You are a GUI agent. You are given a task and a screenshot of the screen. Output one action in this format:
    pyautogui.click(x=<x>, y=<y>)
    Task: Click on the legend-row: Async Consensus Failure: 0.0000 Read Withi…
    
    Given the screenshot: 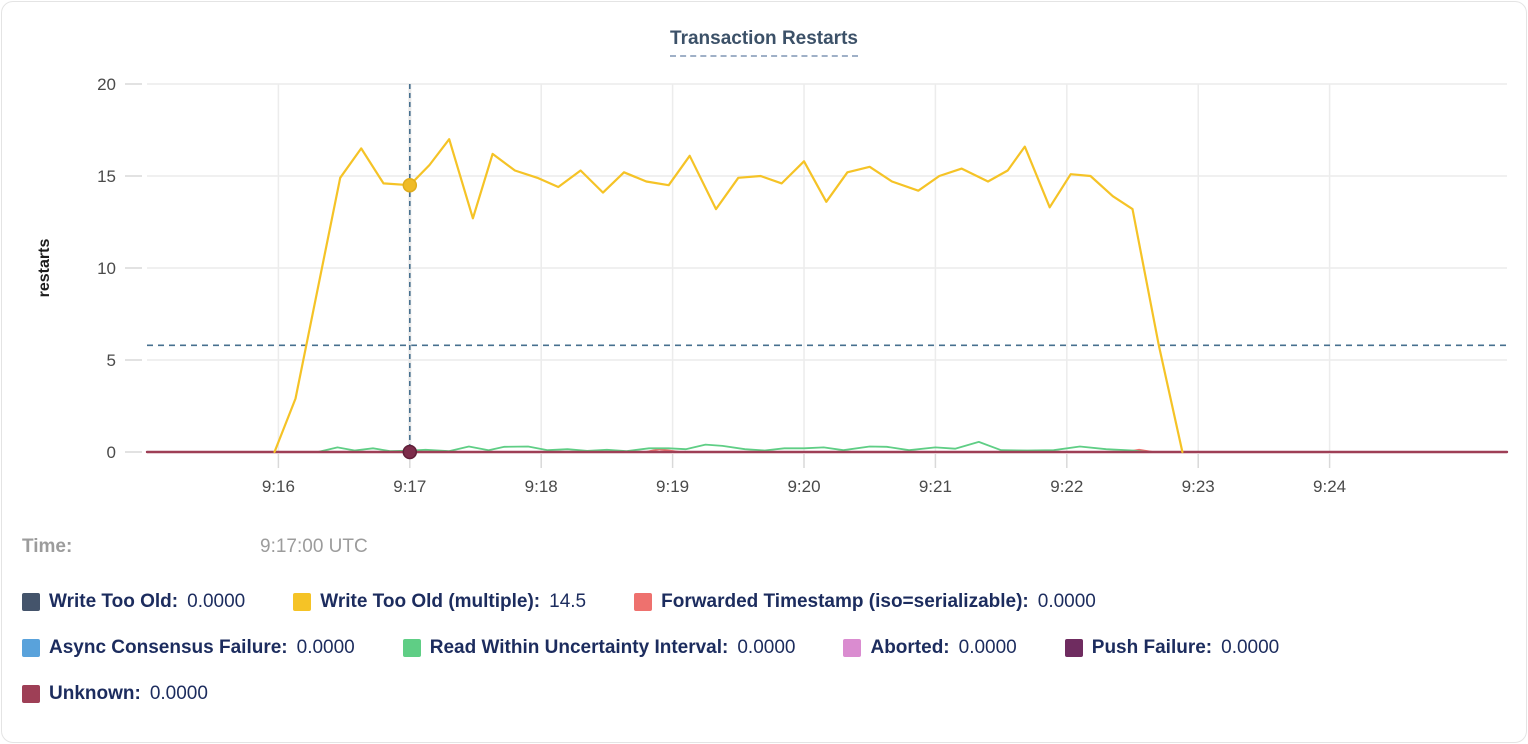 What is the action you would take?
    pyautogui.click(x=650, y=648)
    